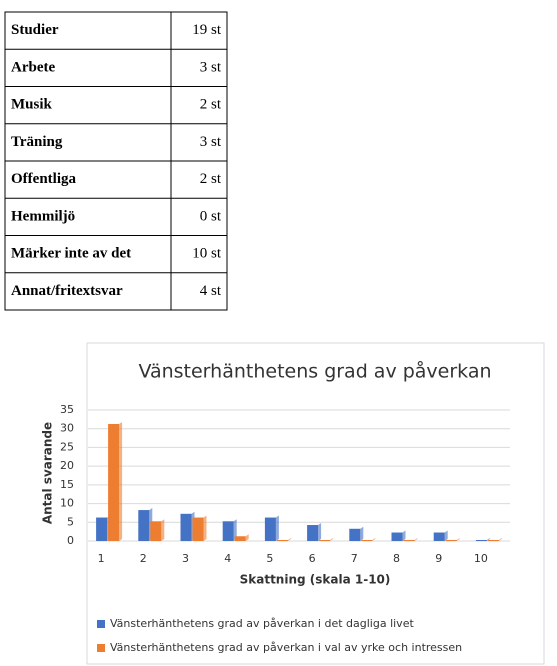 The image size is (557, 666). Describe the element at coordinates (33, 67) in the screenshot. I see `table-label: Arbete` at that location.